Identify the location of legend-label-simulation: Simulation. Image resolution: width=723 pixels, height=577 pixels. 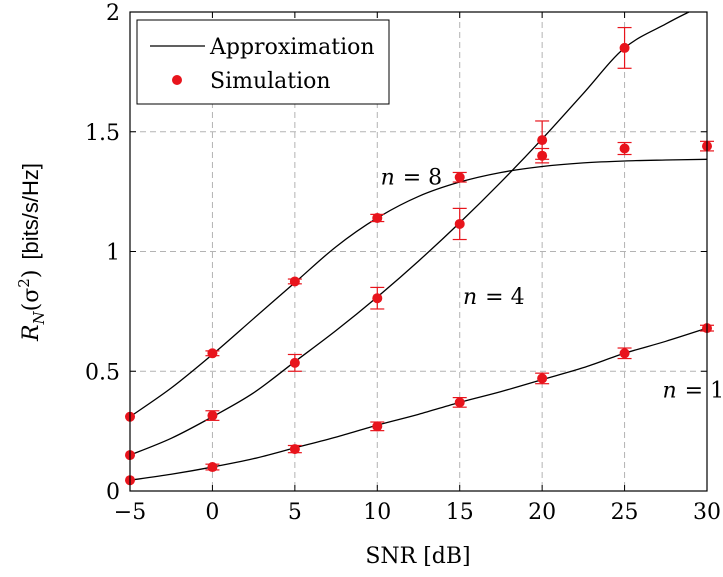
(270, 81).